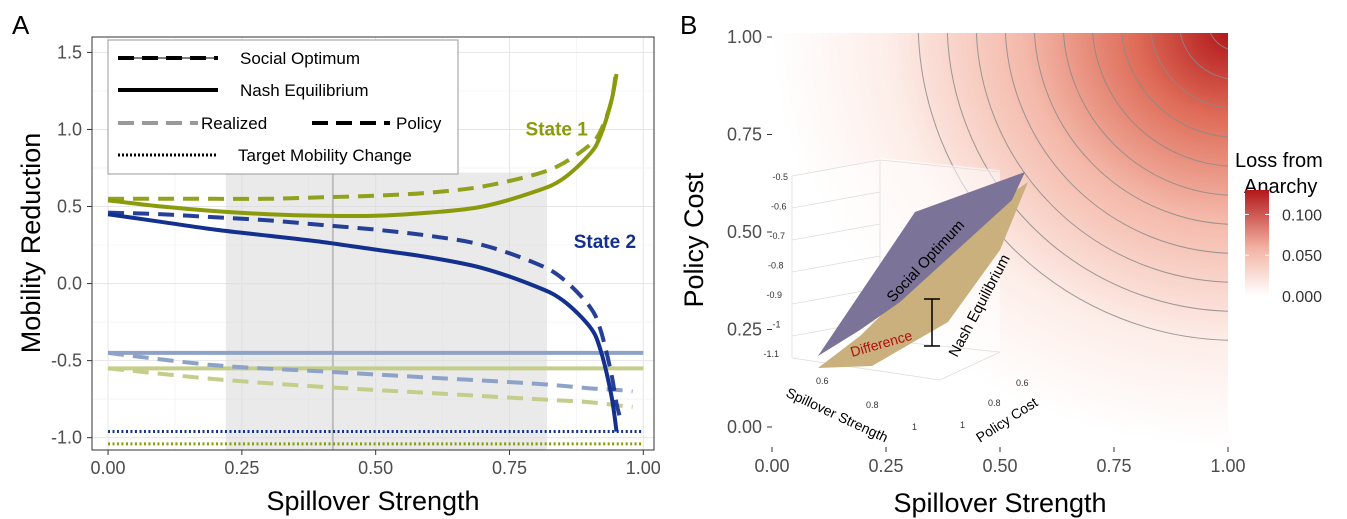 This screenshot has width=1347, height=519. Describe the element at coordinates (71, 245) in the screenshot. I see `panel-a-y-ticks: -1.0 -0.5 0.0 0.5 1.0 1.5` at that location.